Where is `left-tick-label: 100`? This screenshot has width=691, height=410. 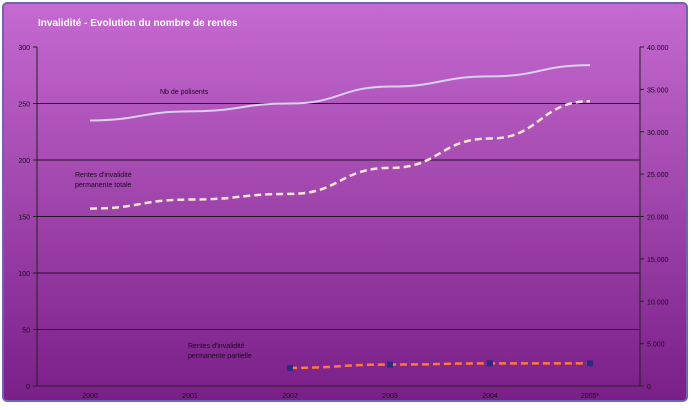
left-tick-label: 100 is located at coordinates (24, 274).